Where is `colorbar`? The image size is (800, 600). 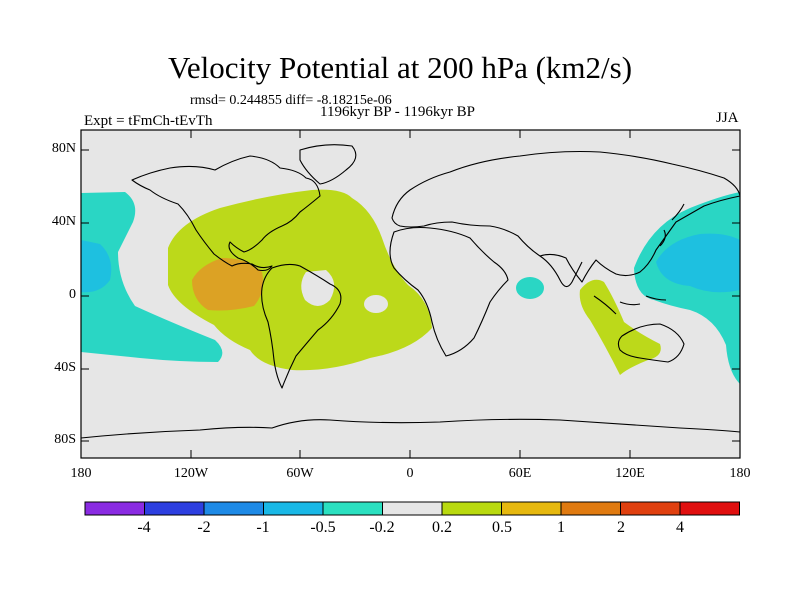
colorbar is located at coordinates (412, 508).